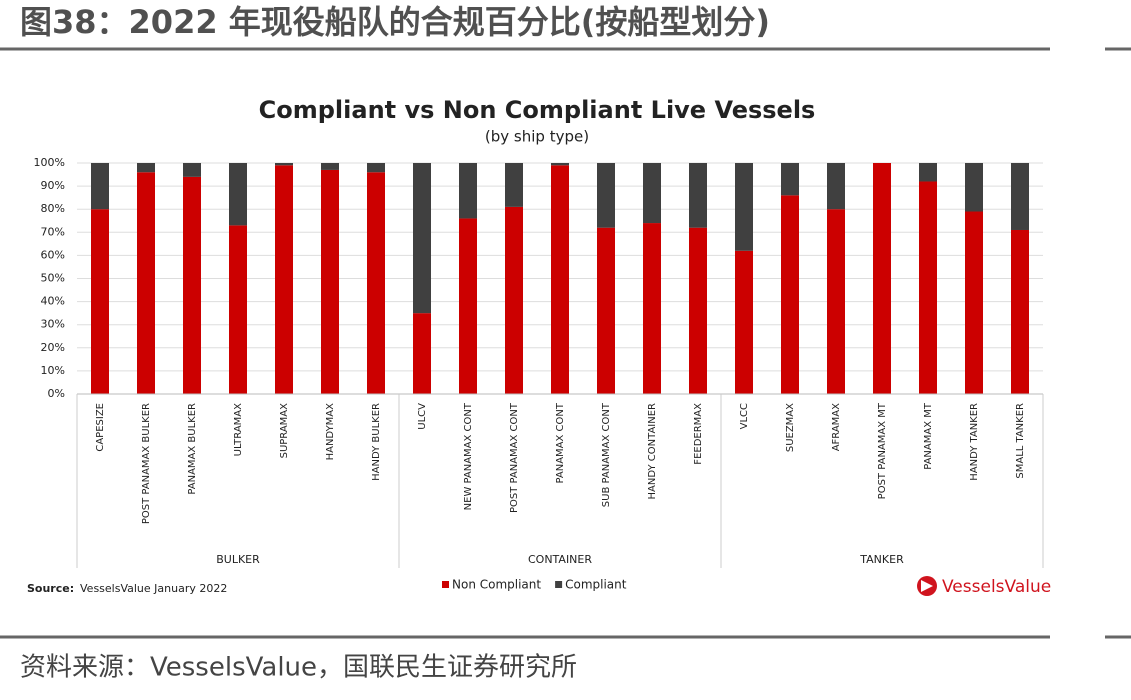 This screenshot has height=700, width=1131. I want to click on x-tick-label: NEW PANAMAX CONT, so click(468, 456).